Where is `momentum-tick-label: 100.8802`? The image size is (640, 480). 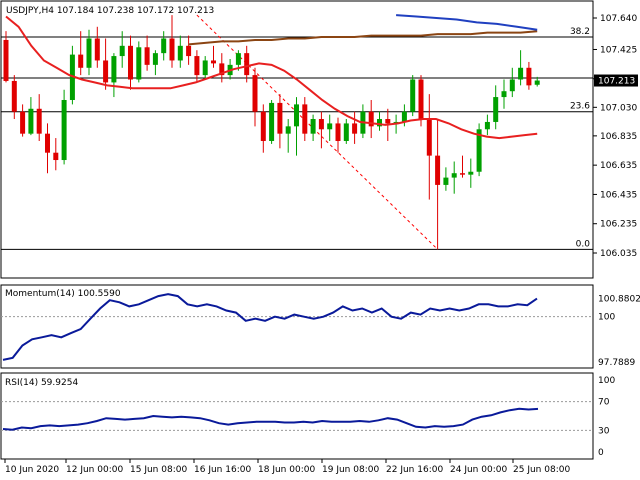
momentum-tick-label: 100.8802 is located at coordinates (619, 300).